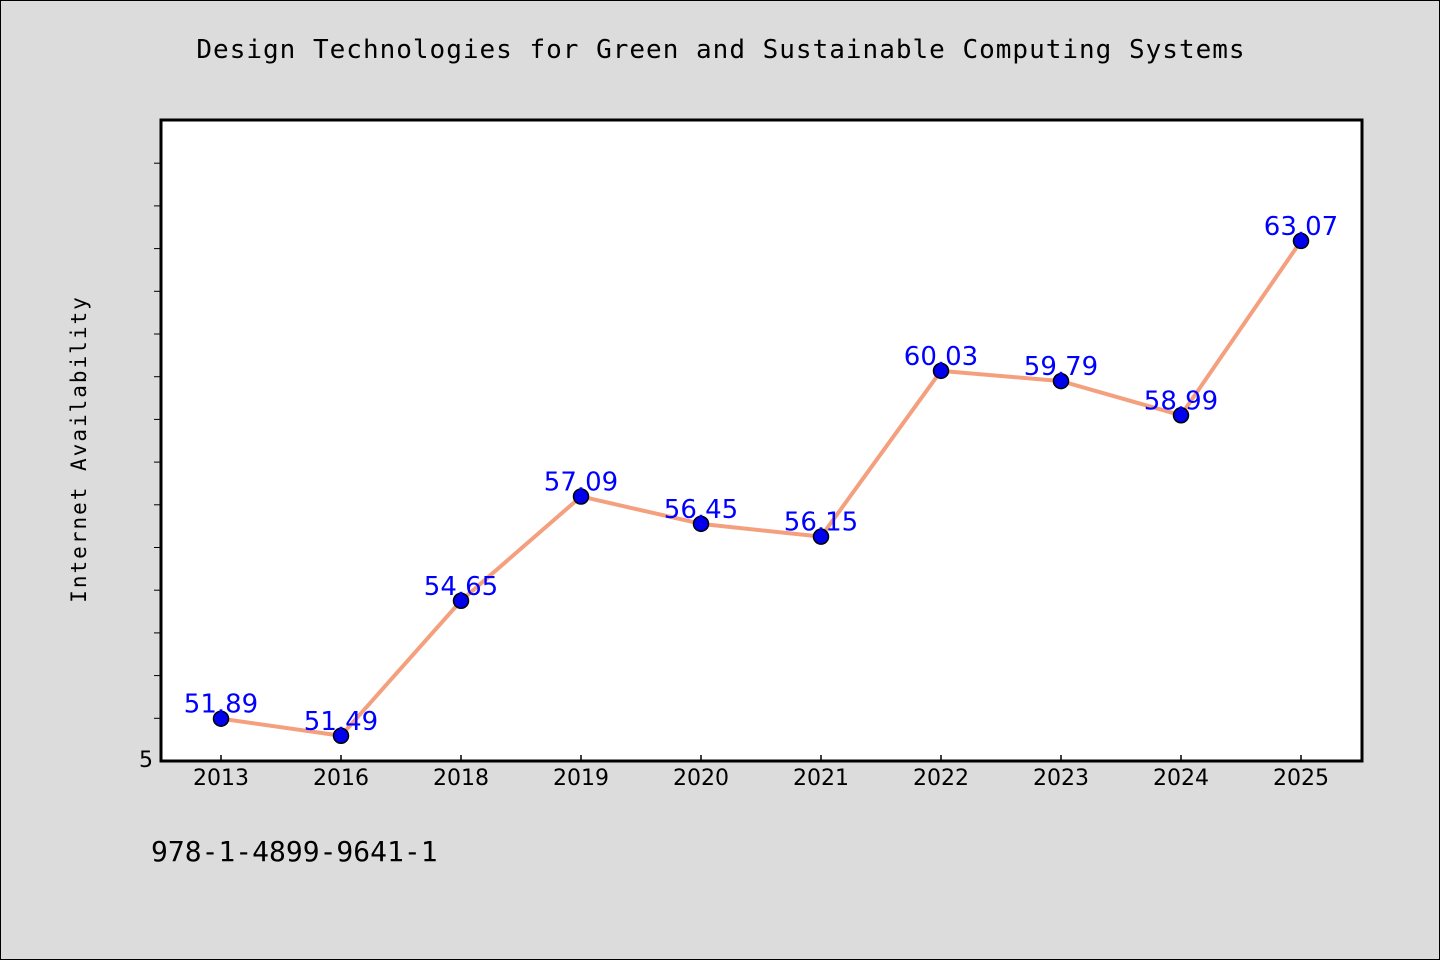  Describe the element at coordinates (1061, 367) in the screenshot. I see `data-label: 59.79` at that location.